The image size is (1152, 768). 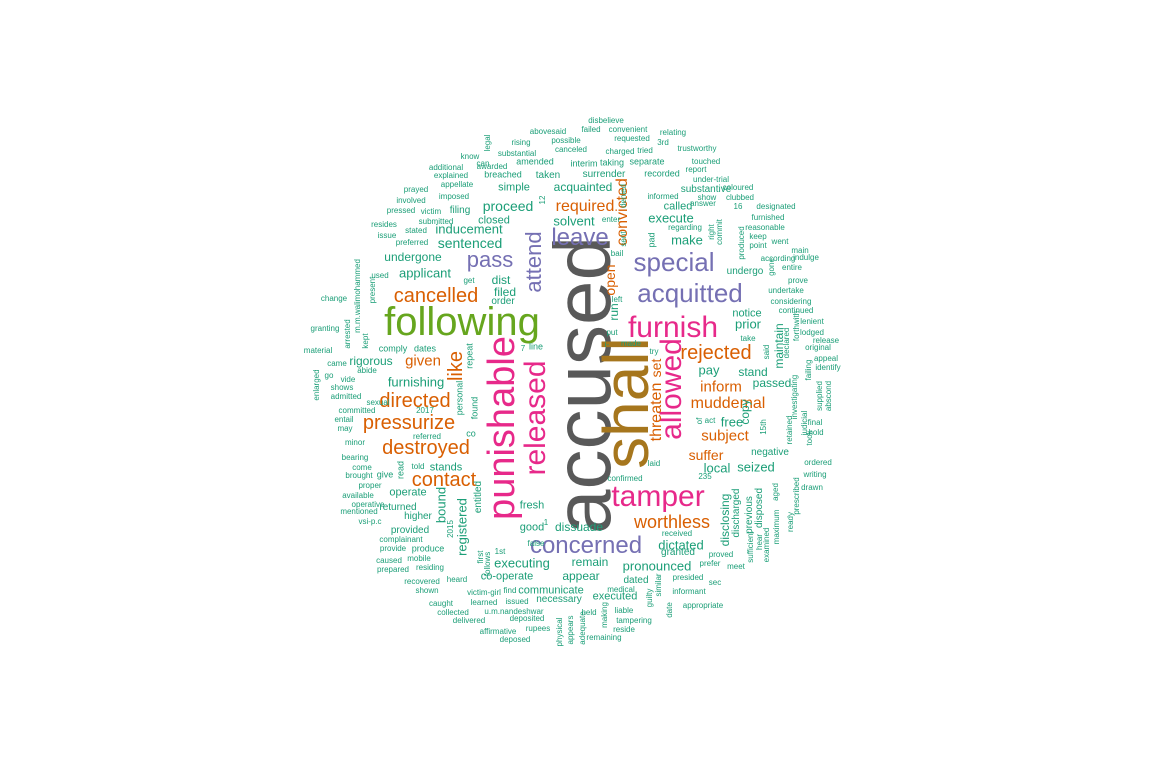 What do you see at coordinates (409, 423) in the screenshot?
I see `word-pressurize: pressurize` at bounding box center [409, 423].